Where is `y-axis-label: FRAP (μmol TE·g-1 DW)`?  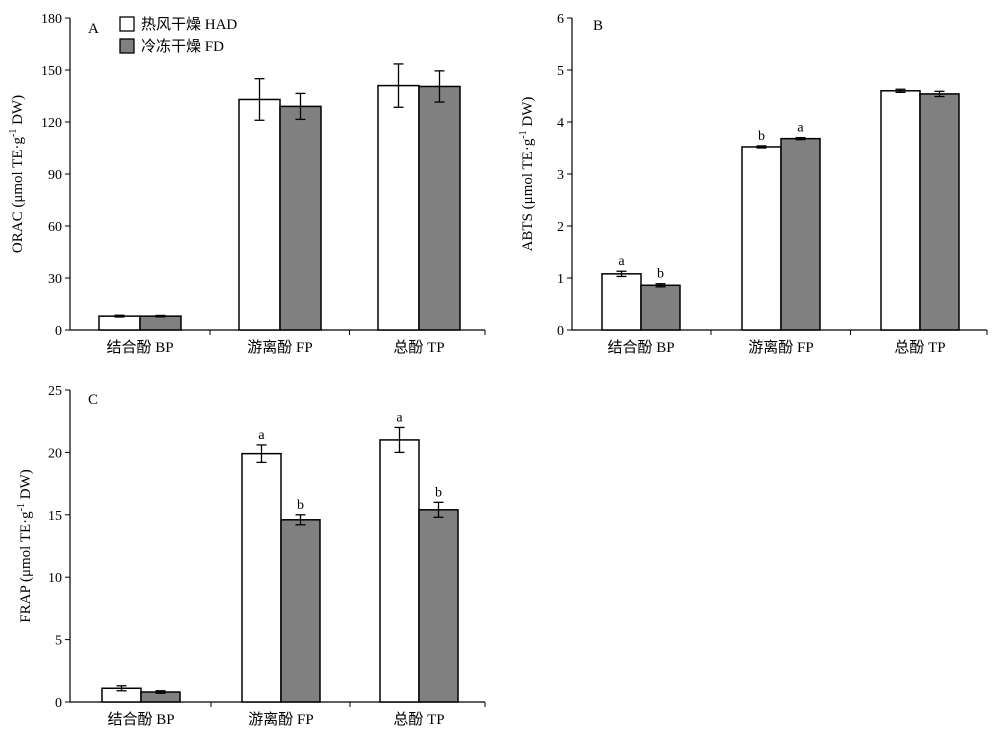 y-axis-label: FRAP (μmol TE·g-1 DW) is located at coordinates (25, 545).